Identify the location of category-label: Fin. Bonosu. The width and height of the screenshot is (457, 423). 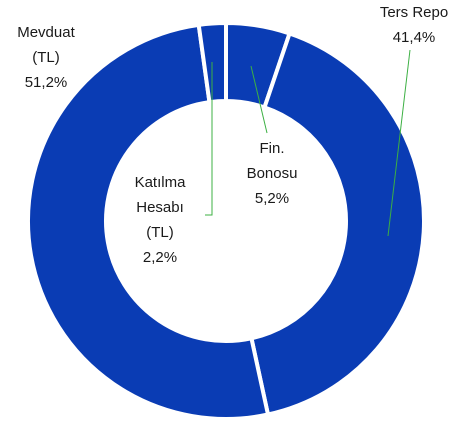
(272, 161).